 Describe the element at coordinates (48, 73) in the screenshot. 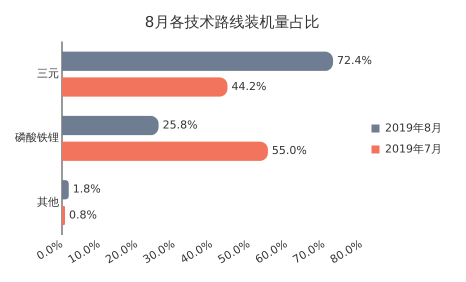

I see `y-tick-label: 三元` at that location.